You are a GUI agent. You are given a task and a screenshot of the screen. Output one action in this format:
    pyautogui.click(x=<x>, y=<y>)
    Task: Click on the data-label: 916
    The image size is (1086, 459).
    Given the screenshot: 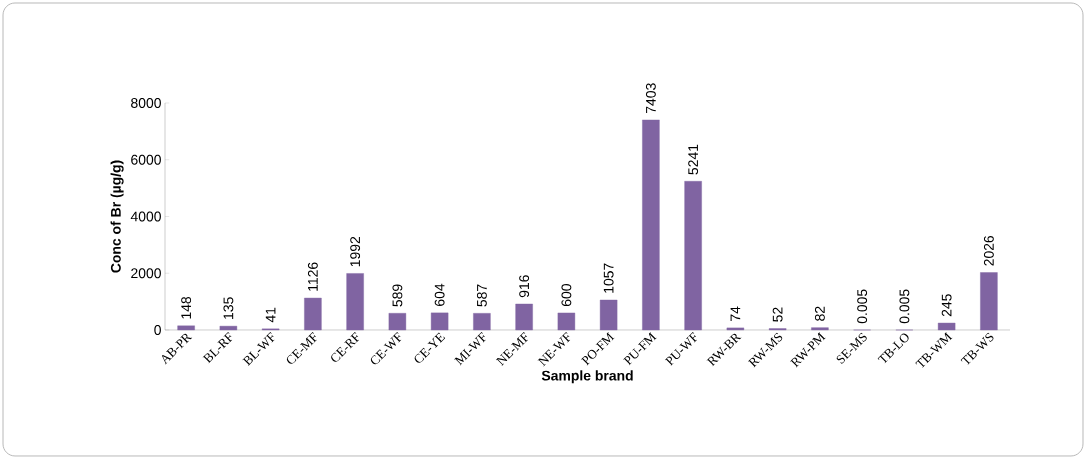 What is the action you would take?
    pyautogui.click(x=524, y=286)
    